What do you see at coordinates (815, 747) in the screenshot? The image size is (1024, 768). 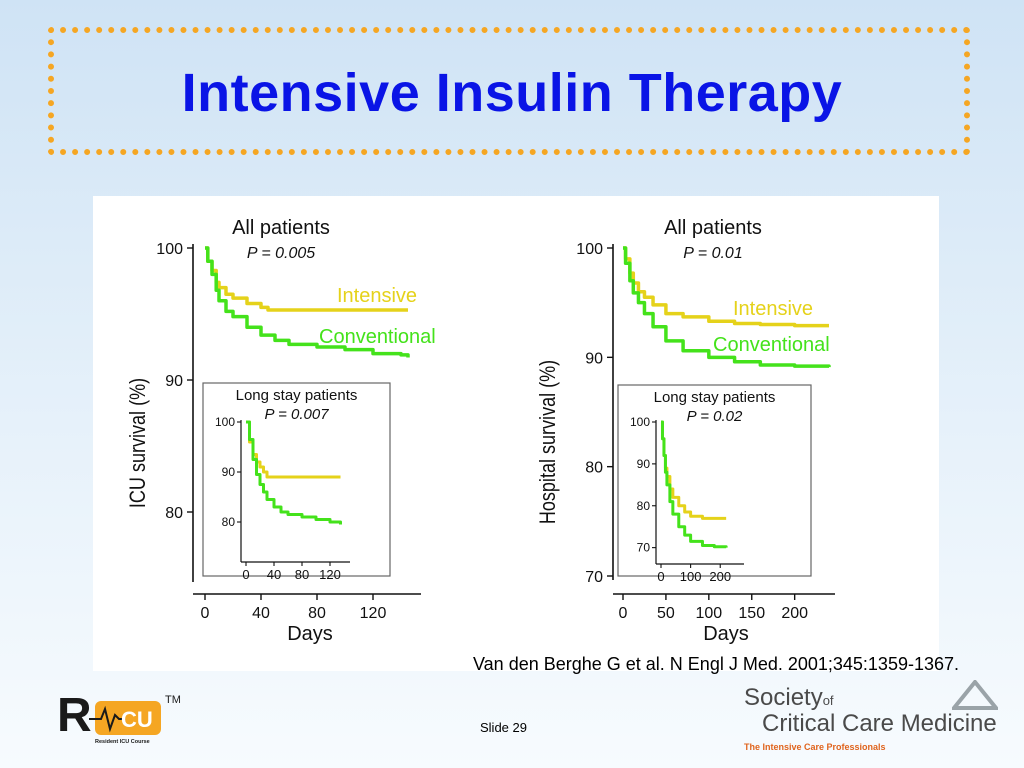 I see `sccm-tagline: The Intensive Care Professionals` at bounding box center [815, 747].